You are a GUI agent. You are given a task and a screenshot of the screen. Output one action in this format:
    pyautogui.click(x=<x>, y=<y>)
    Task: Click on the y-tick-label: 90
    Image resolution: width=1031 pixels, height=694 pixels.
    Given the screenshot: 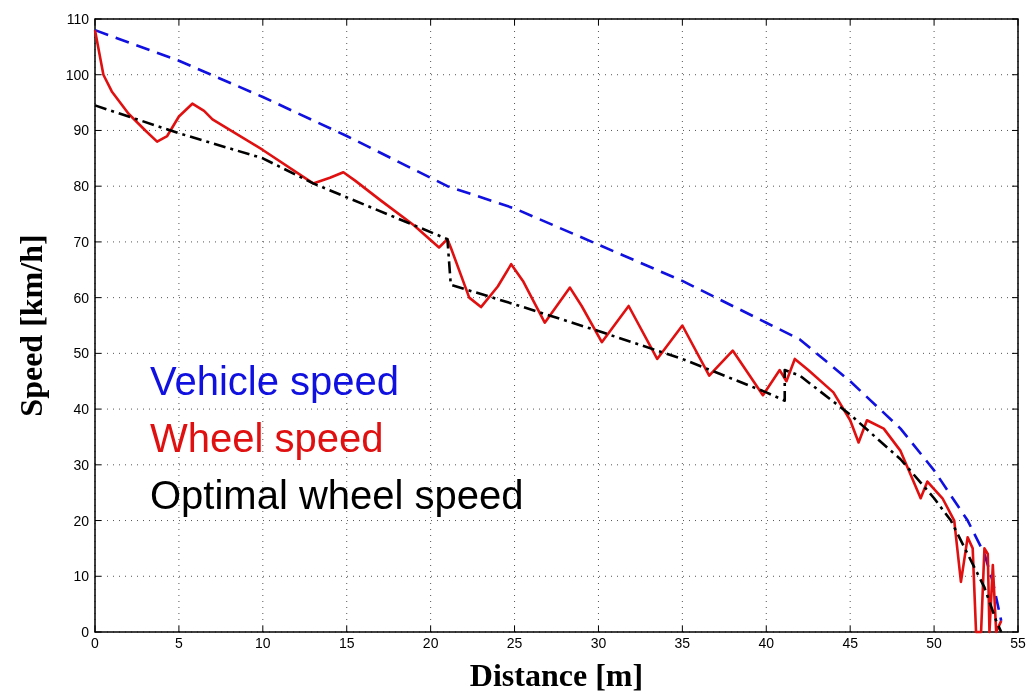 What is the action you would take?
    pyautogui.click(x=81, y=130)
    